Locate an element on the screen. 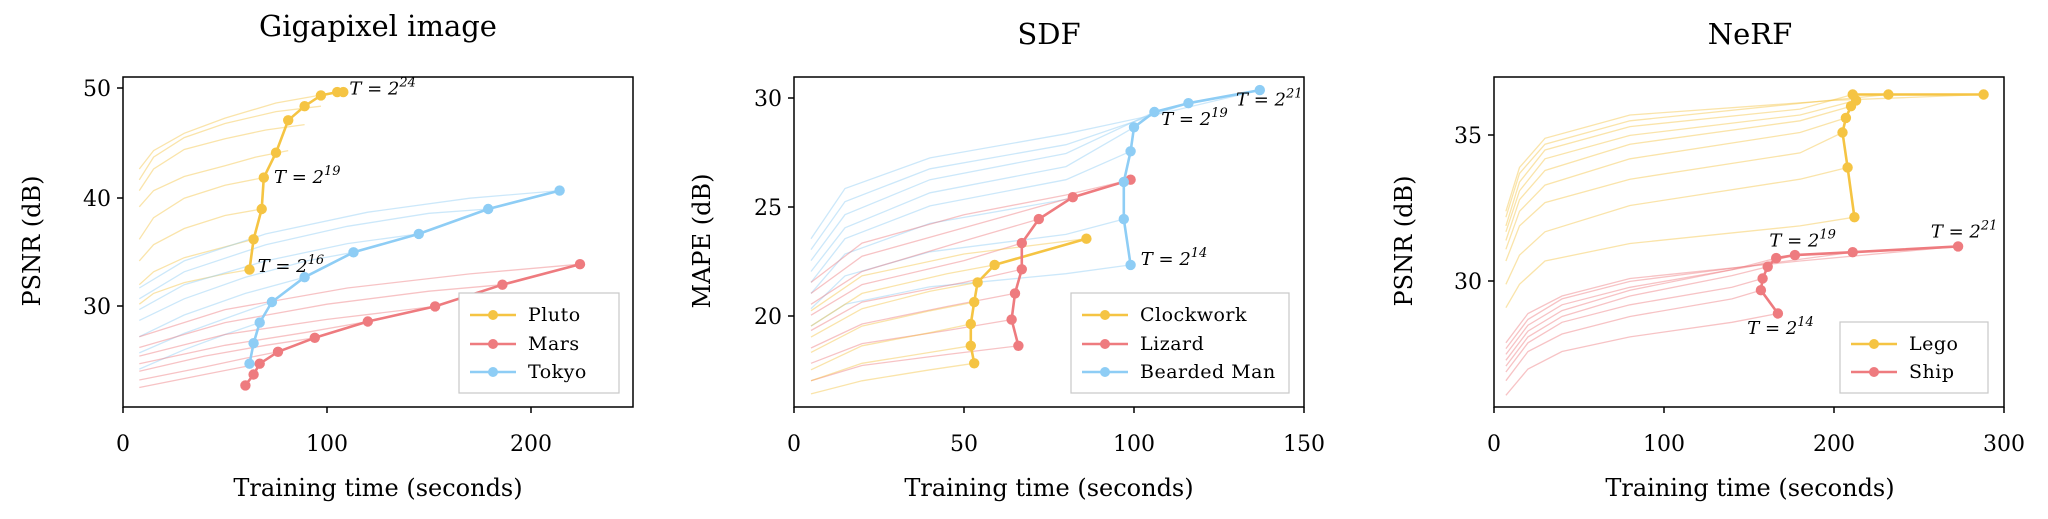 This screenshot has height=519, width=2048. legend-label: Pluto is located at coordinates (554, 315).